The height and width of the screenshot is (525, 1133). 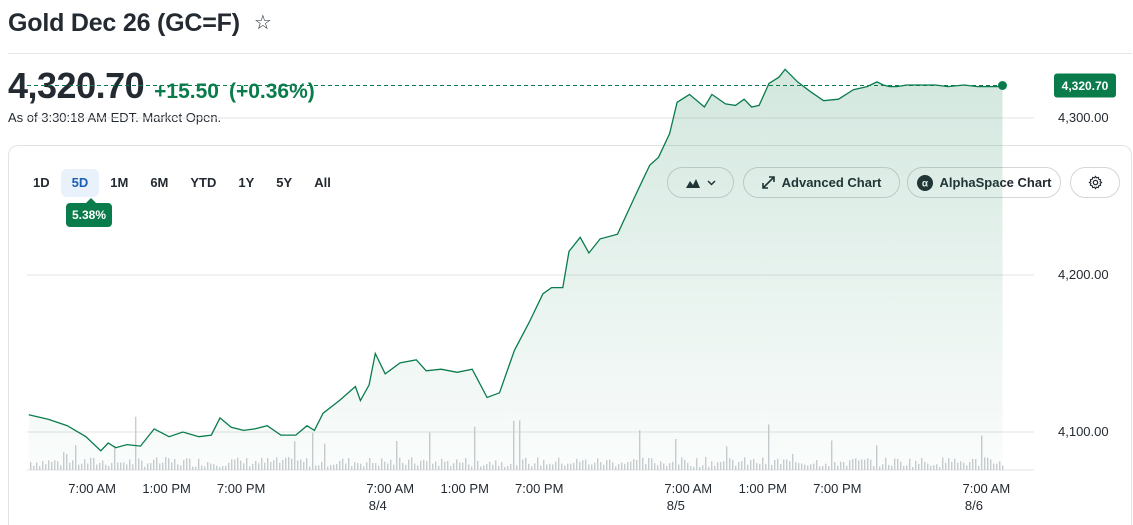 What do you see at coordinates (159, 182) in the screenshot?
I see `tab-6m: 6M` at bounding box center [159, 182].